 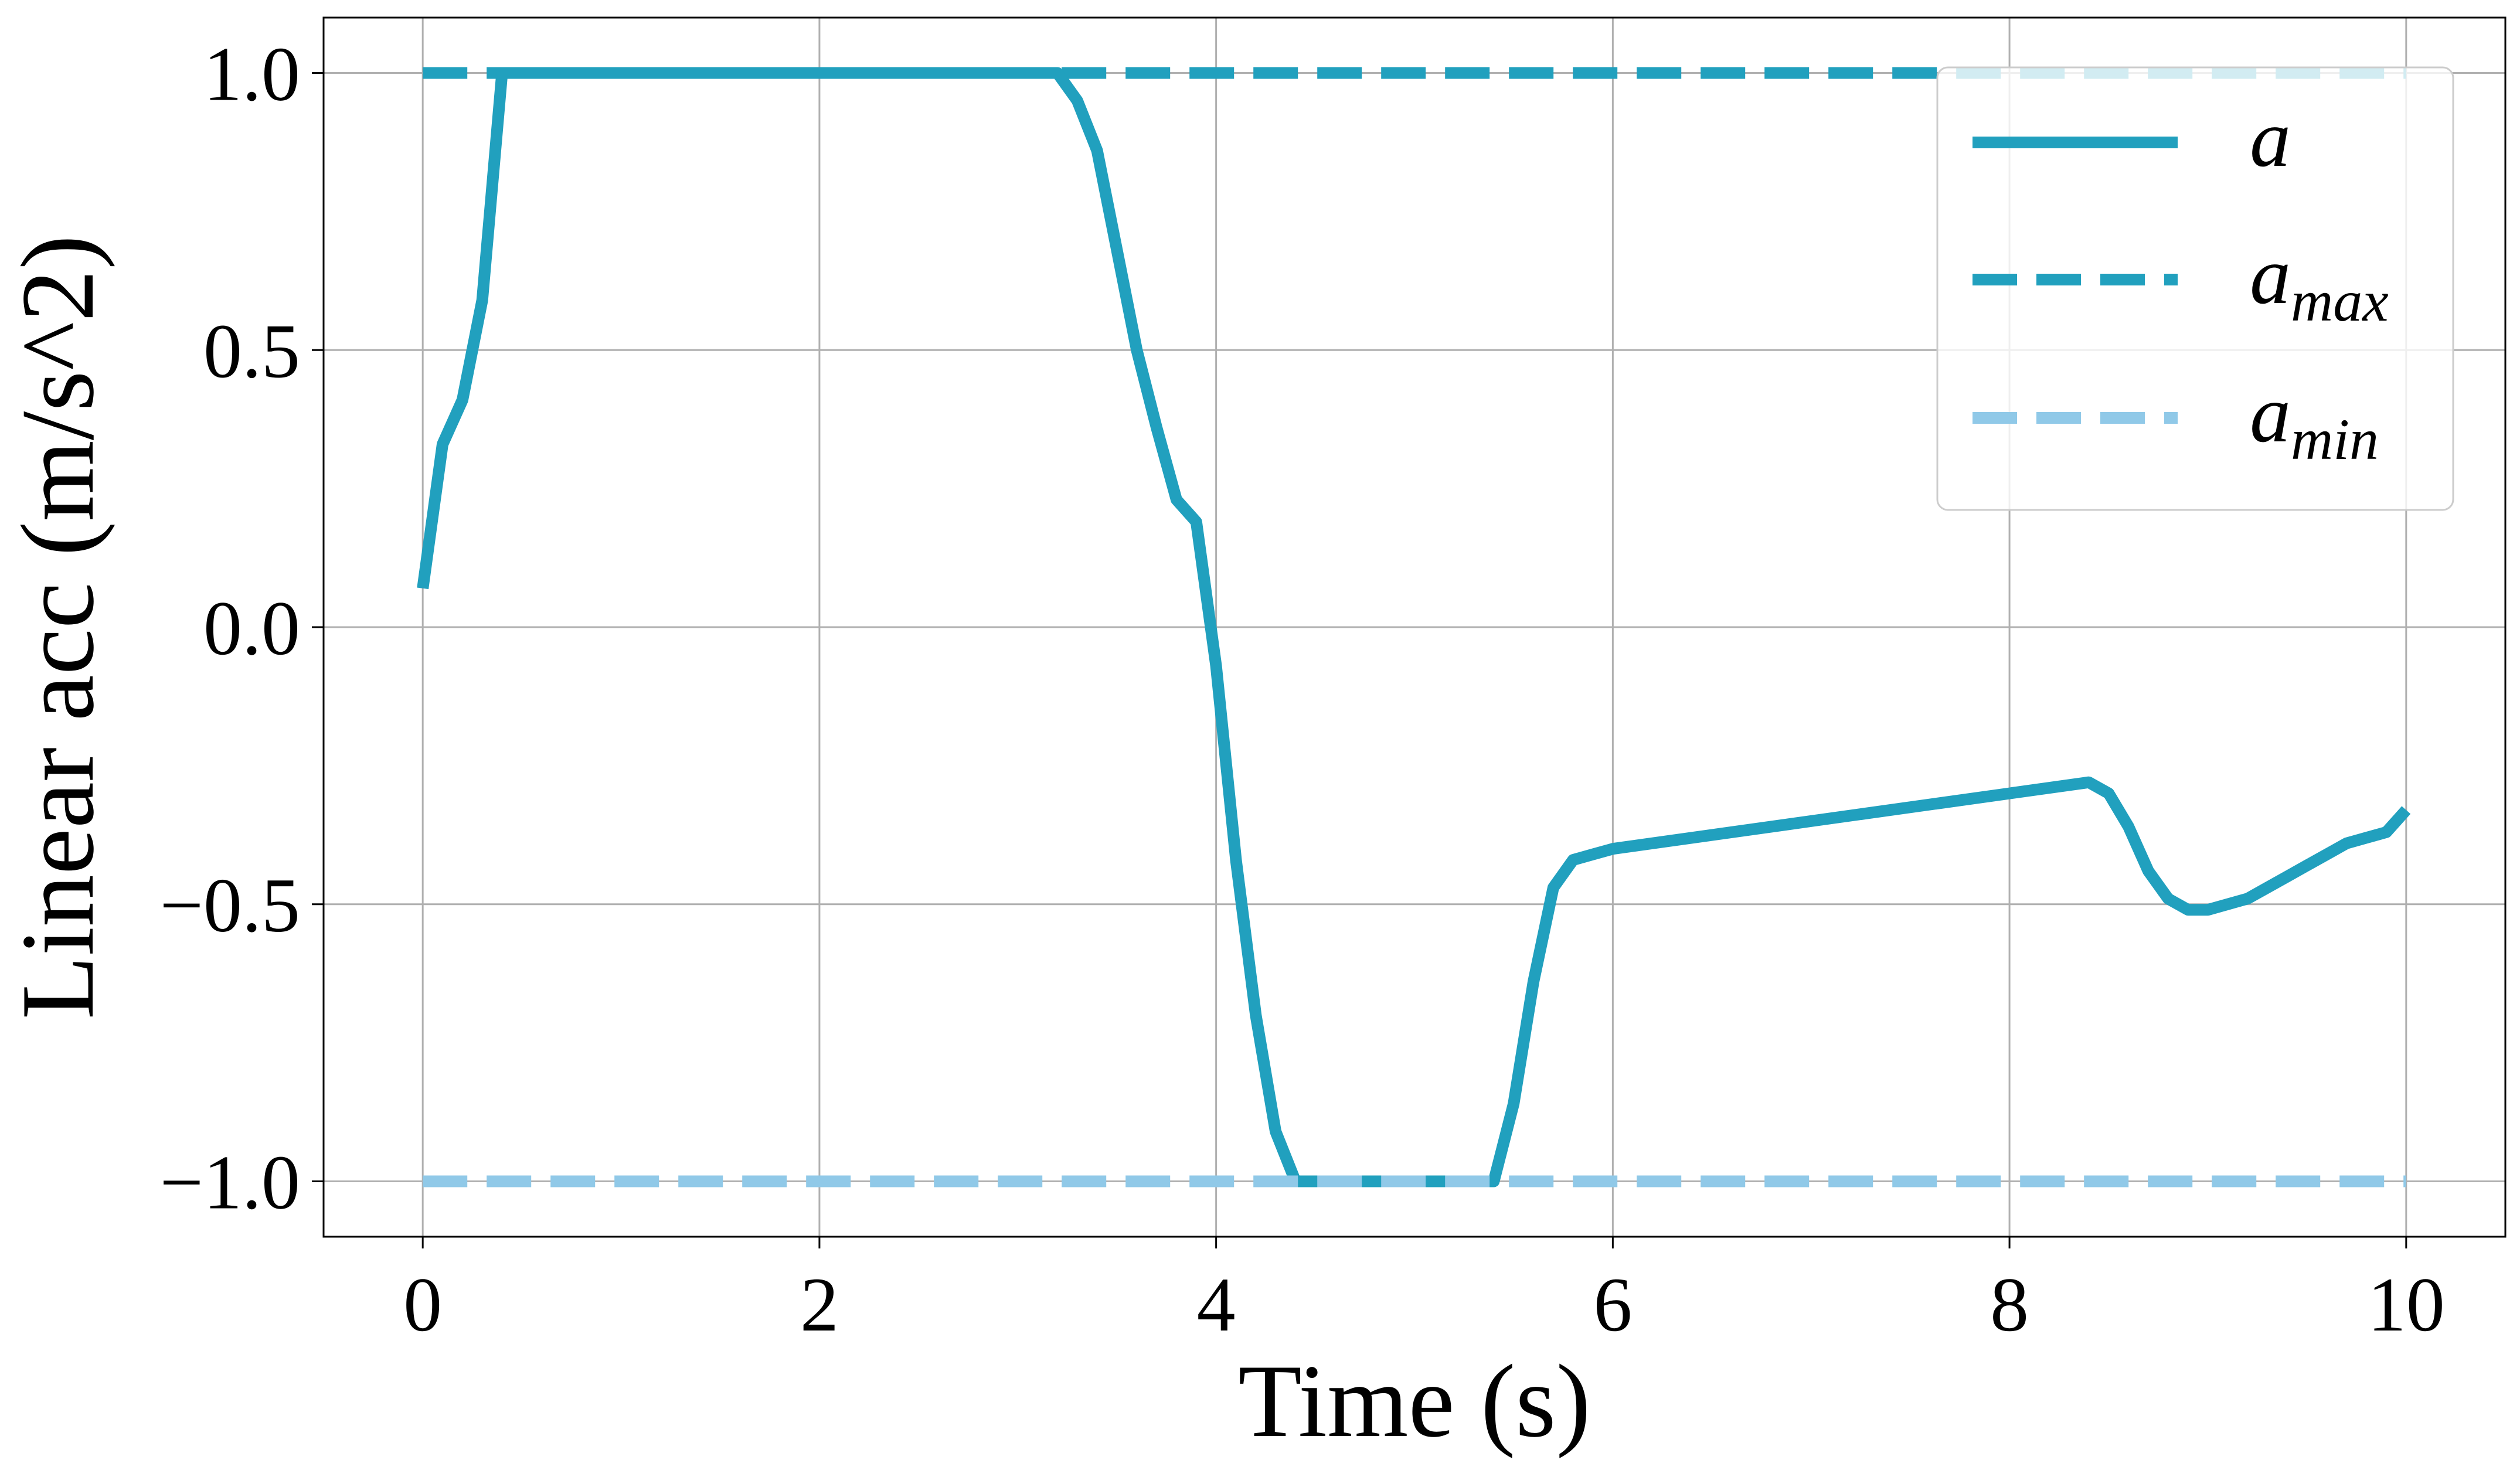 I want to click on y-tick-label: −1.0, so click(x=230, y=1182).